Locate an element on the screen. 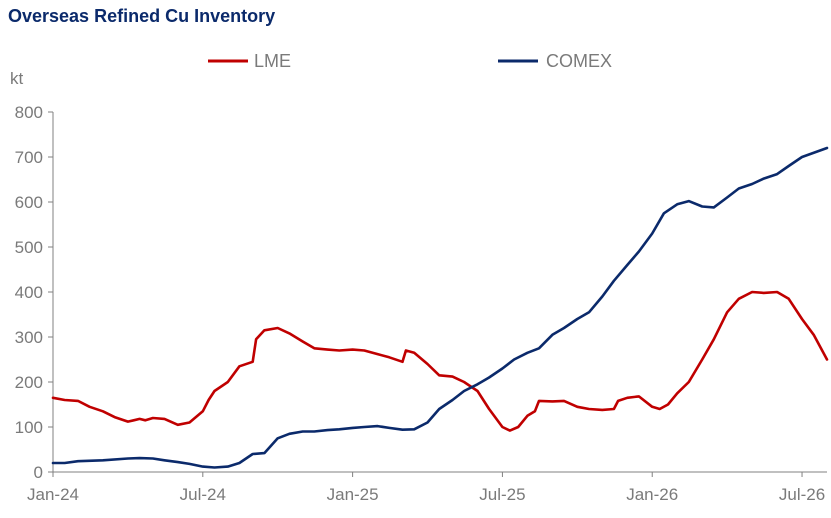 Image resolution: width=831 pixels, height=518 pixels. y-tick-label: 400 is located at coordinates (29, 292).